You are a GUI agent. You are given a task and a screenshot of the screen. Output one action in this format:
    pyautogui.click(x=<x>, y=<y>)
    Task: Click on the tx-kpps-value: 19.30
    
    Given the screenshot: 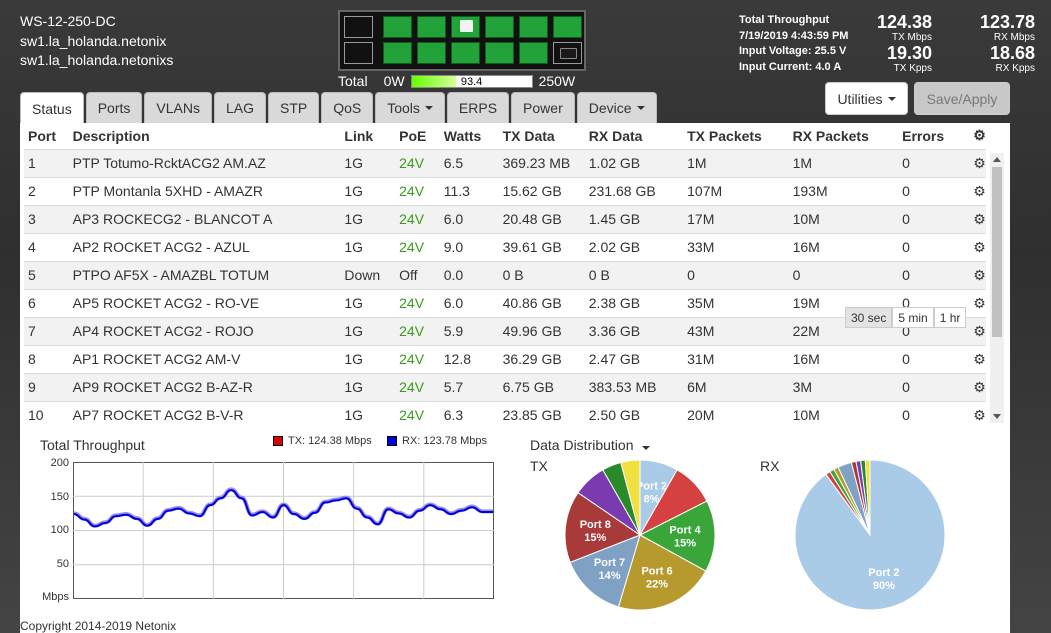 What is the action you would take?
    pyautogui.click(x=909, y=53)
    